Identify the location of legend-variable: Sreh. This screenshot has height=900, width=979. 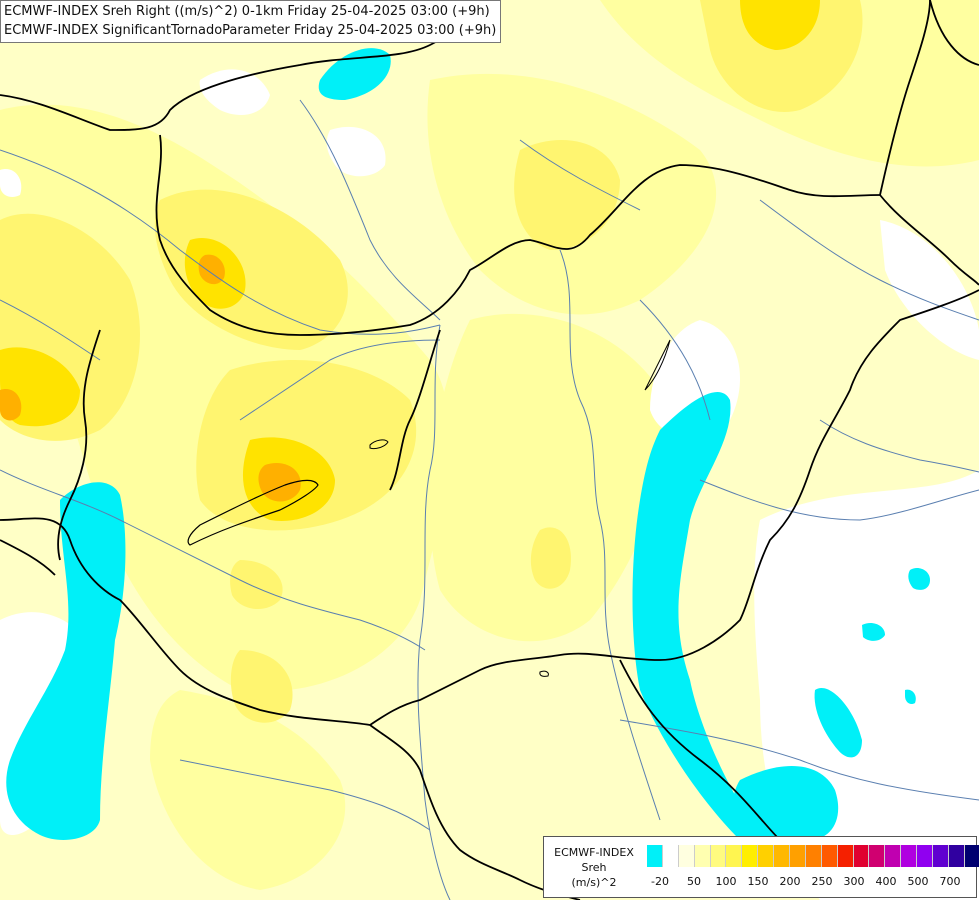
(594, 867).